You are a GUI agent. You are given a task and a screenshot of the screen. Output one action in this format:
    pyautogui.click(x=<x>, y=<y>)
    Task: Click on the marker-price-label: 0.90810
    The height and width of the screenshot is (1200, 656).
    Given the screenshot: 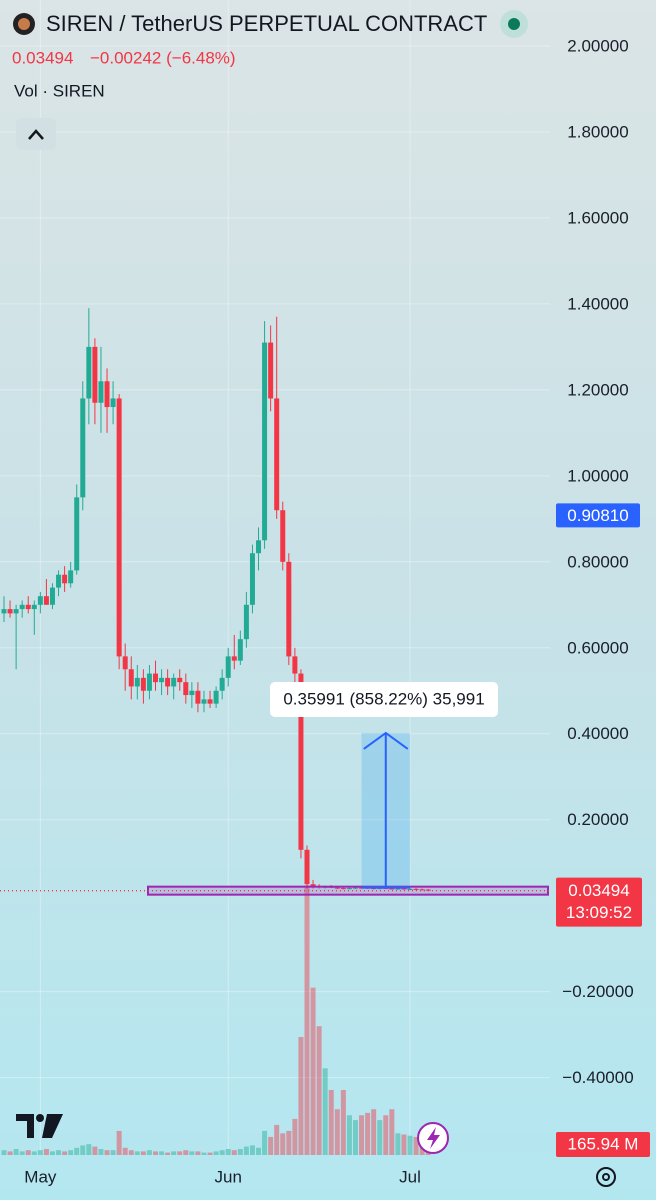 What is the action you would take?
    pyautogui.click(x=597, y=515)
    